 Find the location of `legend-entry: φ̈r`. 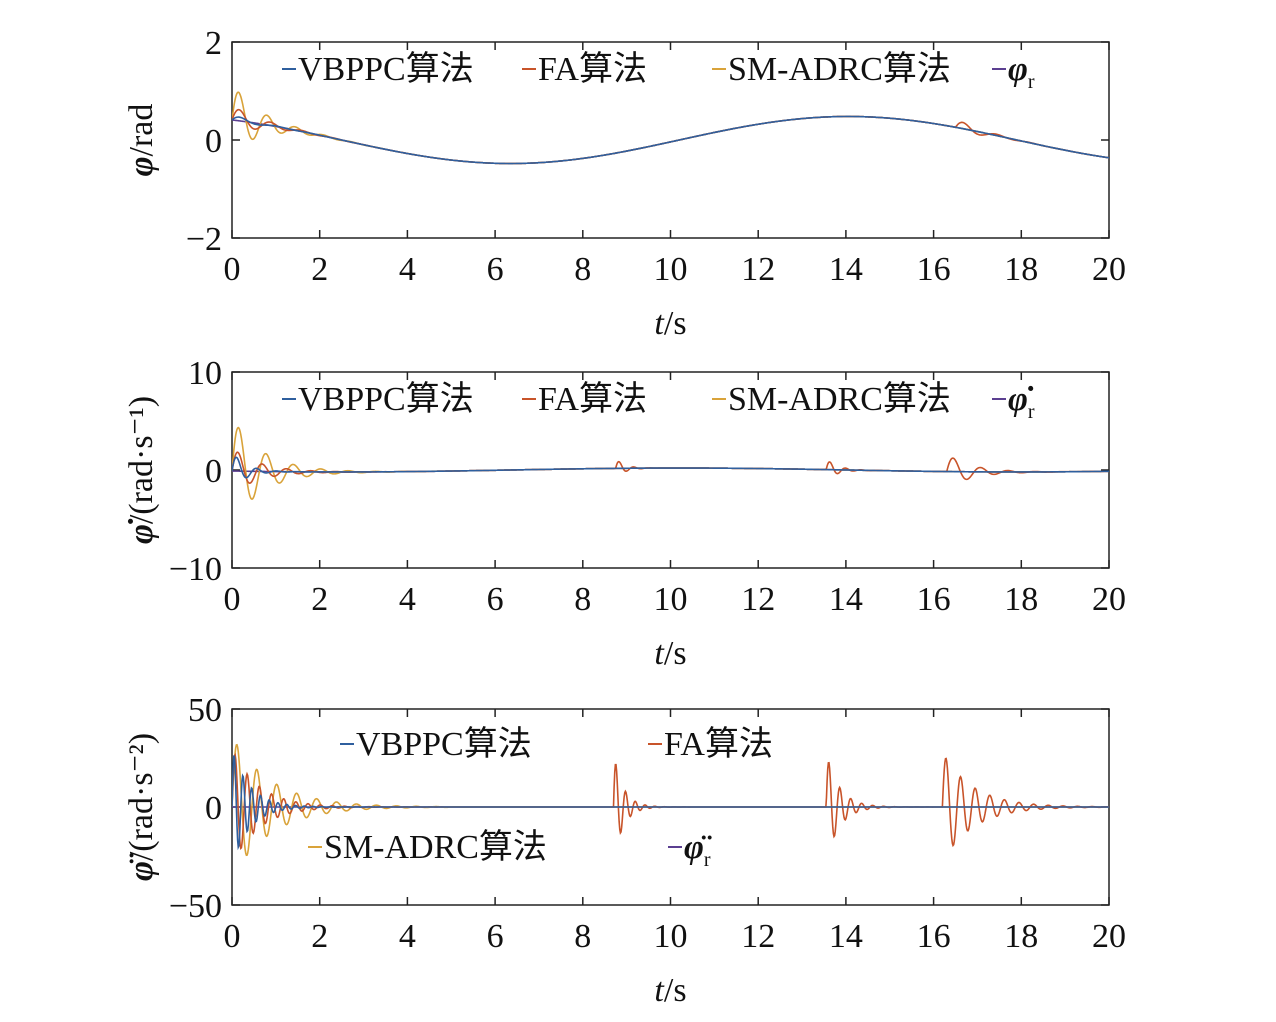

legend-entry: φ̈r is located at coordinates (698, 850).